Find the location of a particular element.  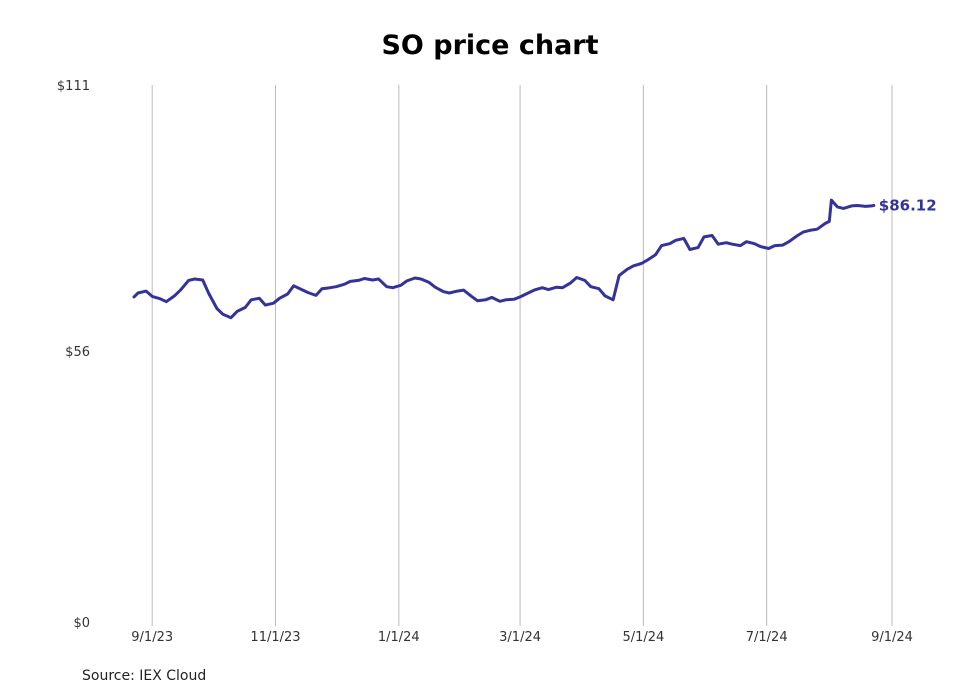

x-tick-label: 9/1/24 is located at coordinates (892, 637).